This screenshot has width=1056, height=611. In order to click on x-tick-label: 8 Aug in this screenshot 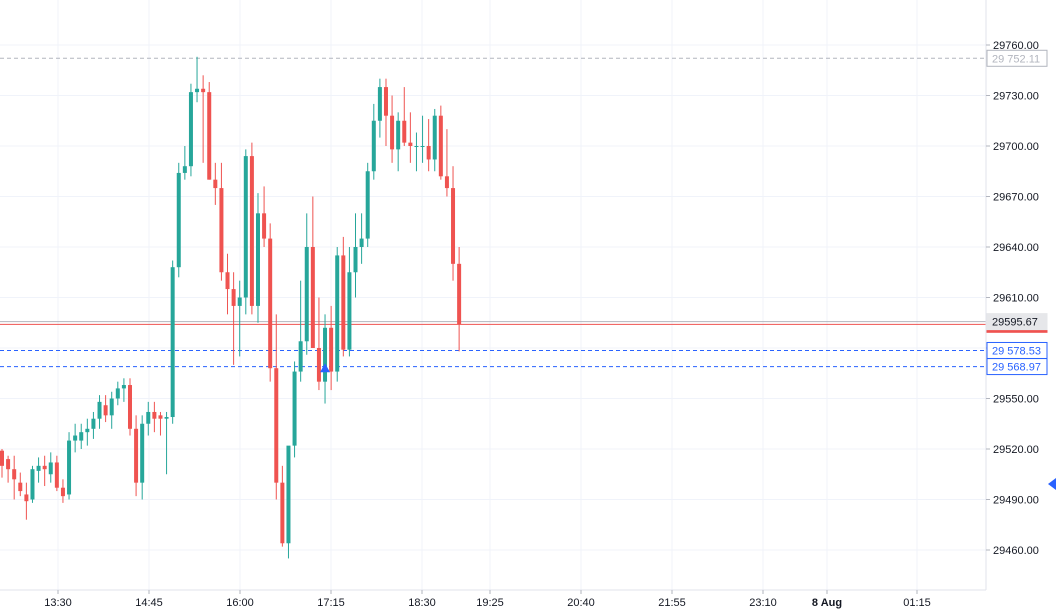, I will do `click(827, 603)`.